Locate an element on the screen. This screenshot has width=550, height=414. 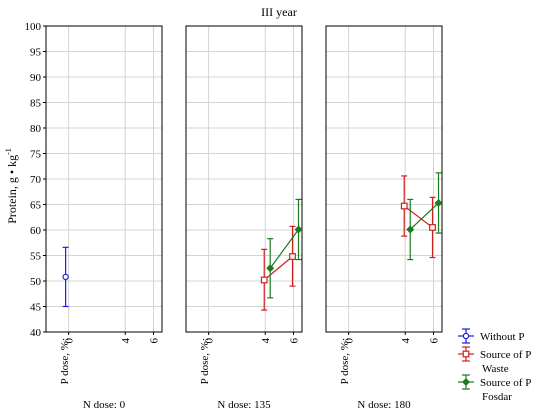
series-without is located at coordinates (65, 277).